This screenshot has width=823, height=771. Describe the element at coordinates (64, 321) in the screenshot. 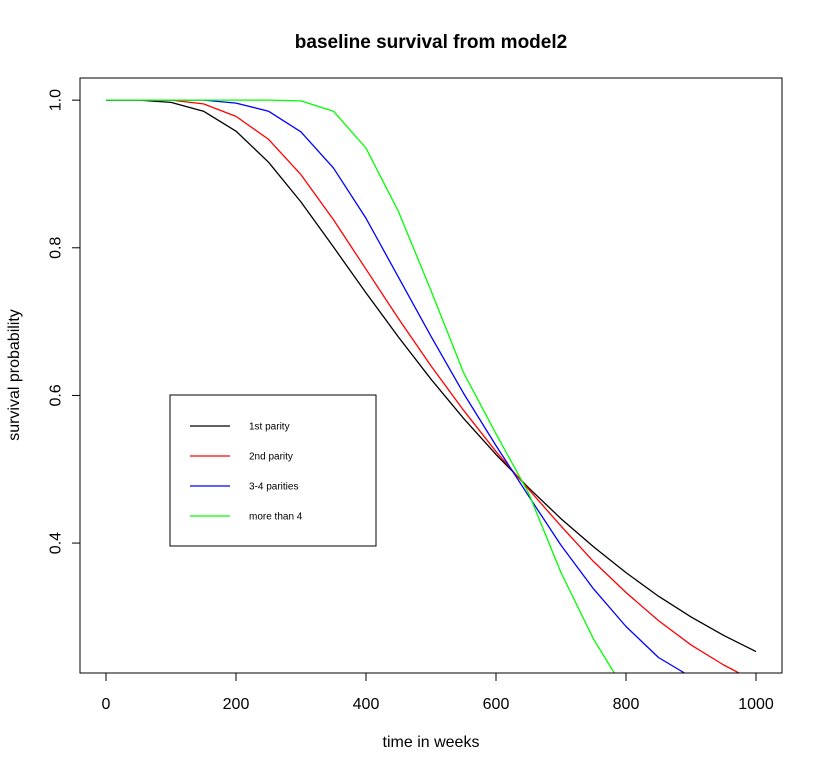

I see `y-axis: 0.4 0.6 0.8 1.0` at that location.